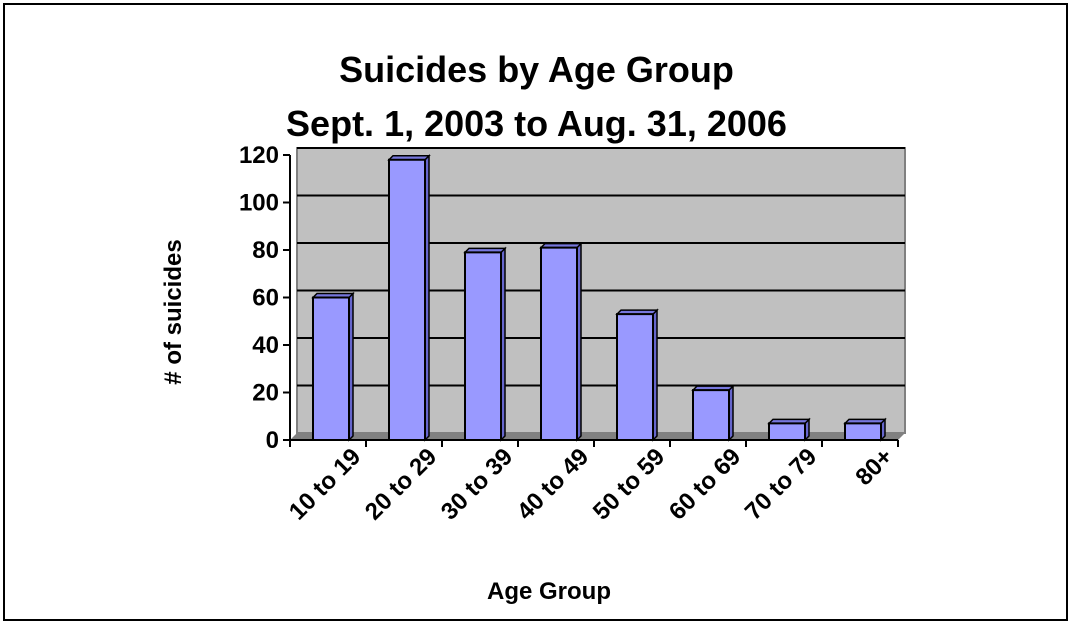  What do you see at coordinates (265, 345) in the screenshot?
I see `y-tick-label: 40` at bounding box center [265, 345].